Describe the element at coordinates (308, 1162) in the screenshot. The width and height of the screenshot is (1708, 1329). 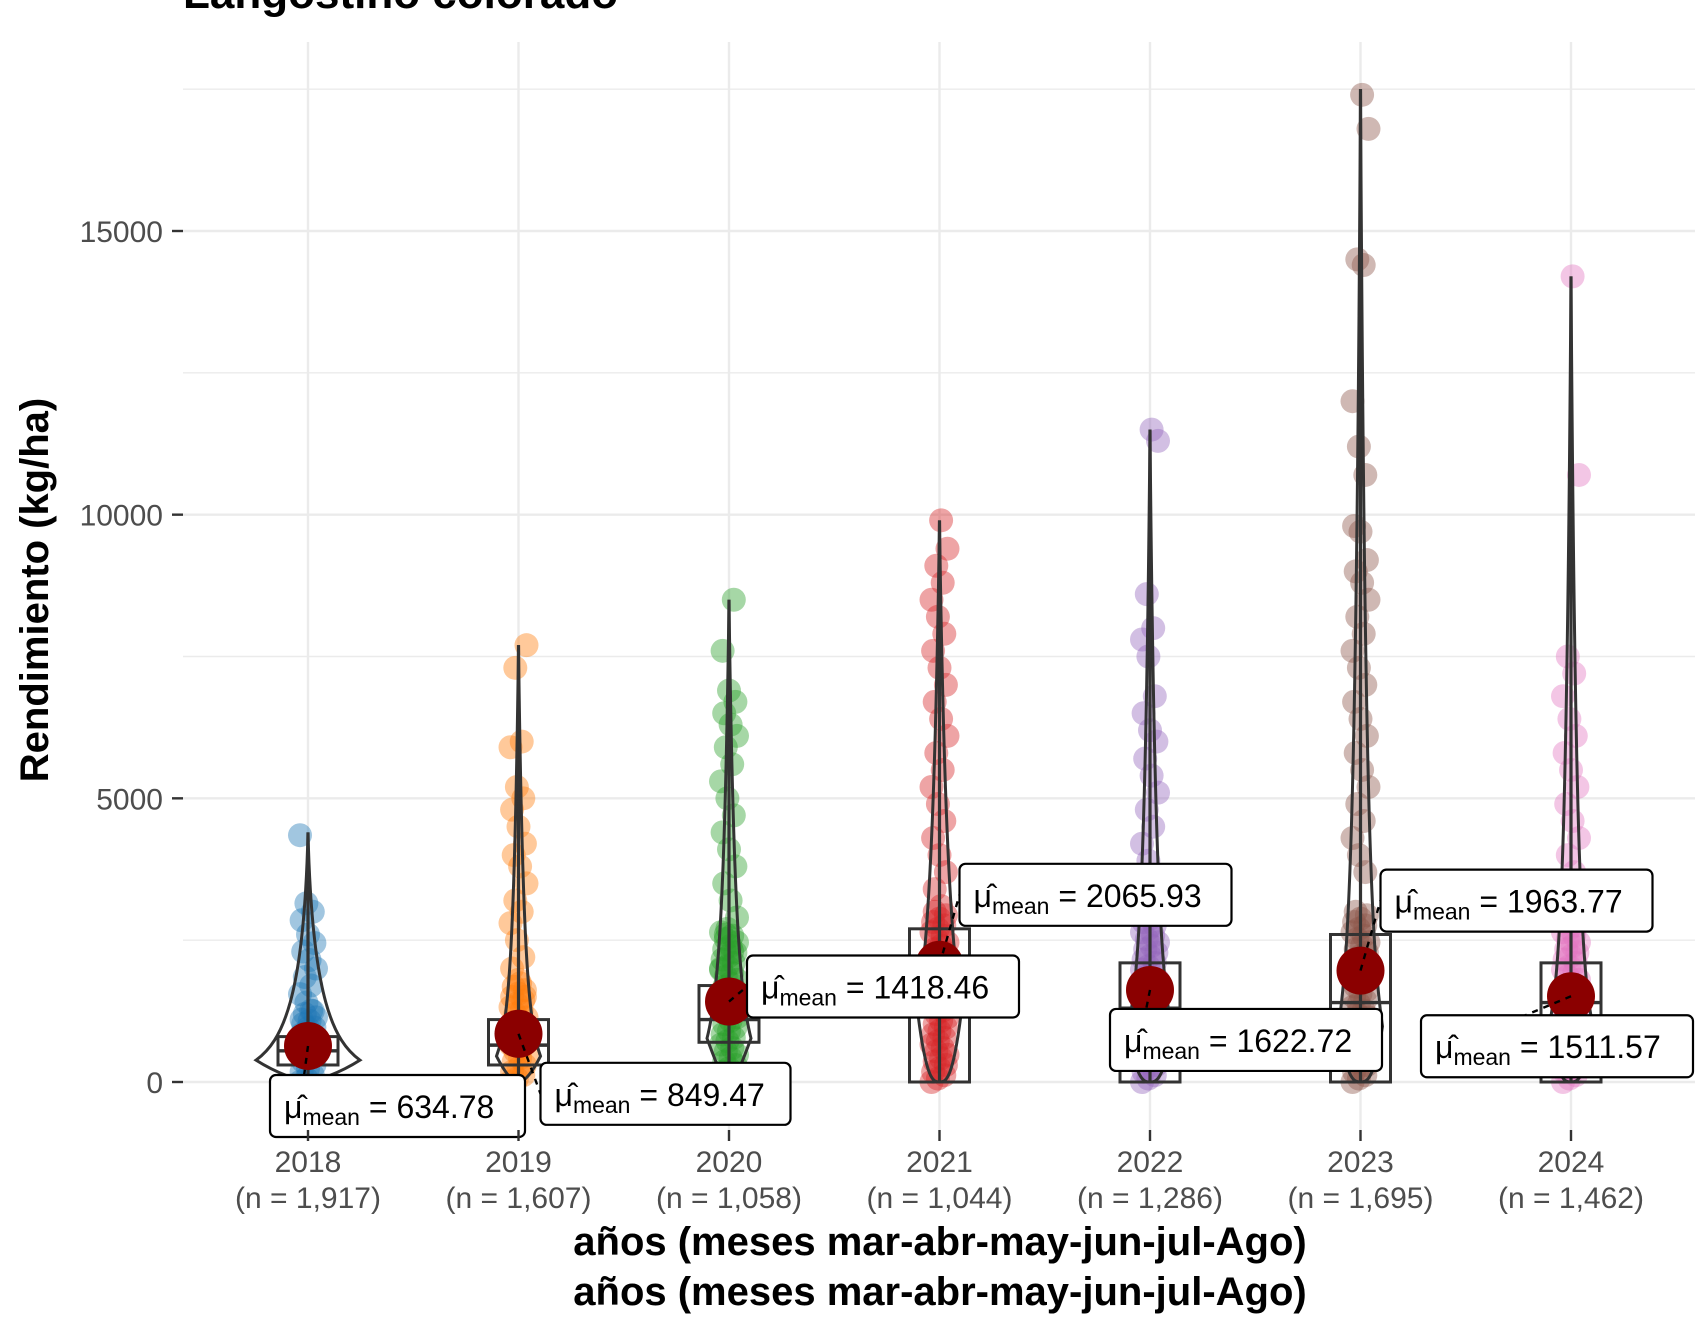
I see `x-tick-label: 2018` at that location.